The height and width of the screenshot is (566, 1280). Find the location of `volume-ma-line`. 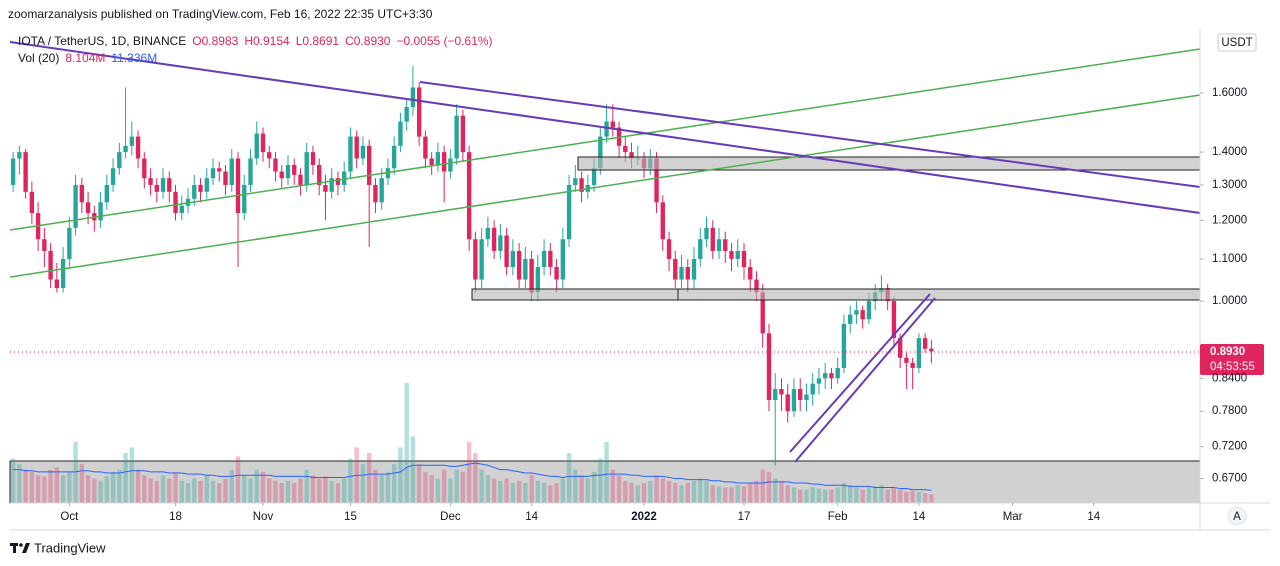

volume-ma-line is located at coordinates (472, 476).